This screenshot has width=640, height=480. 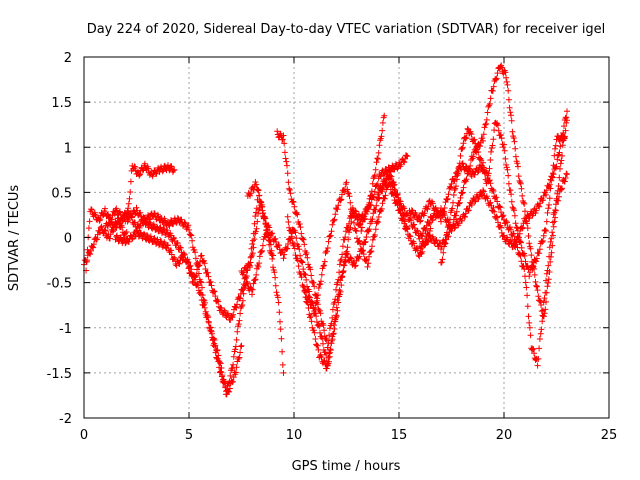 What do you see at coordinates (68, 239) in the screenshot?
I see `y-tick-label: 0` at bounding box center [68, 239].